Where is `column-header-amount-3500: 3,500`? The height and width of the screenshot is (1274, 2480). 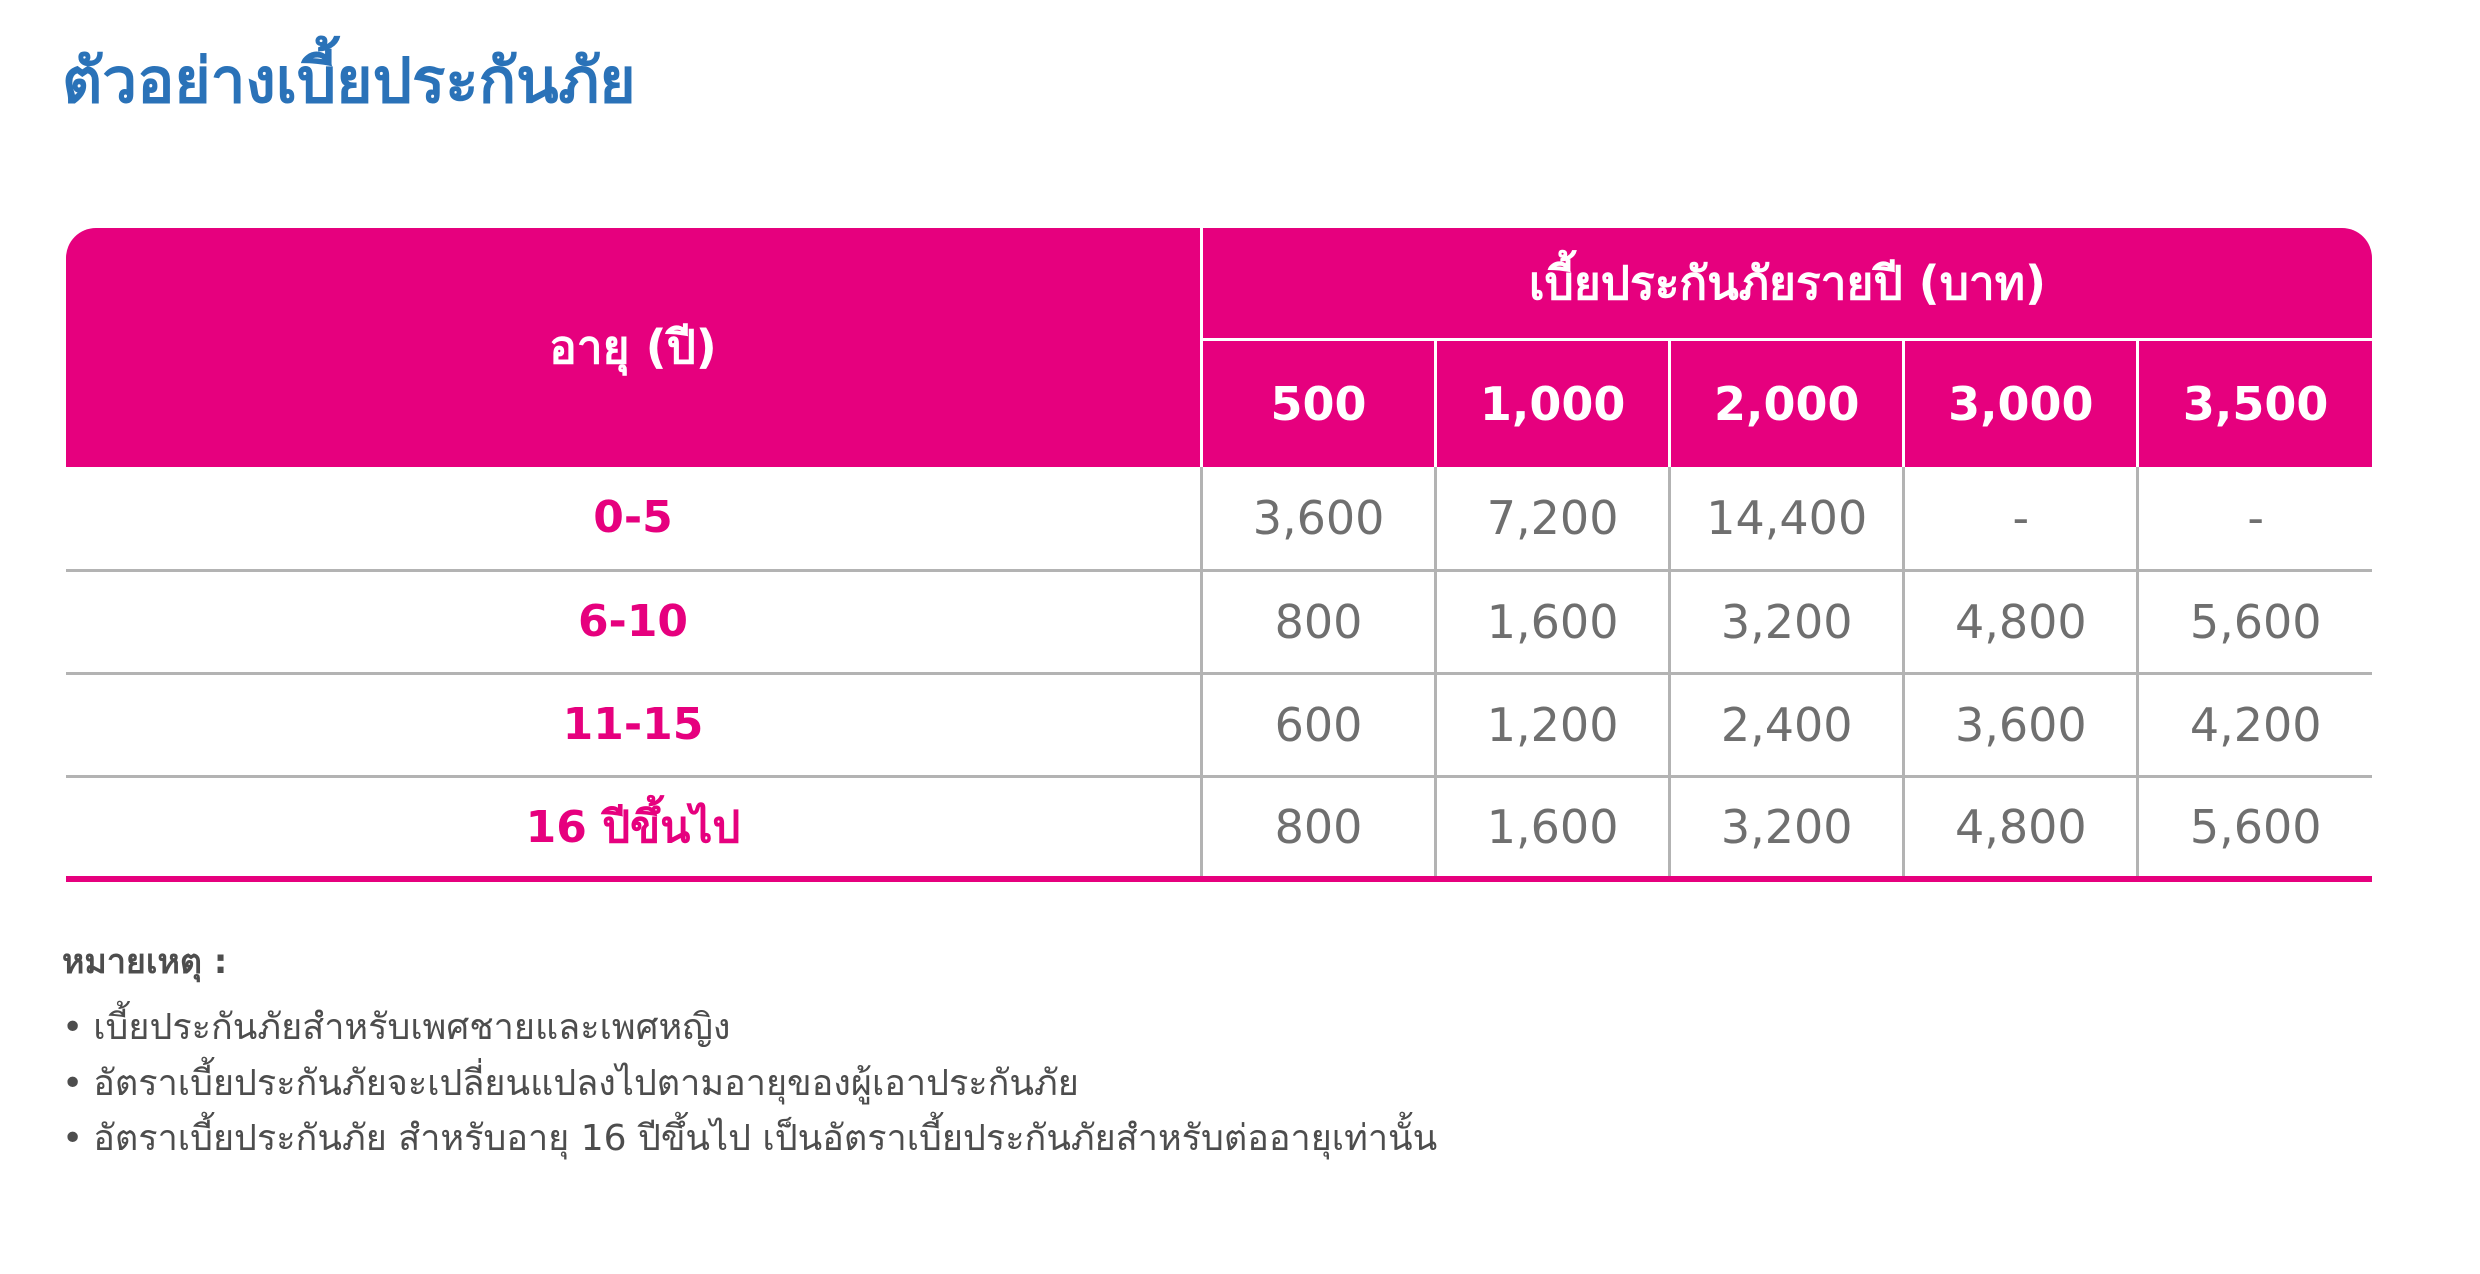 column-header-amount-3500: 3,500 is located at coordinates (2254, 403).